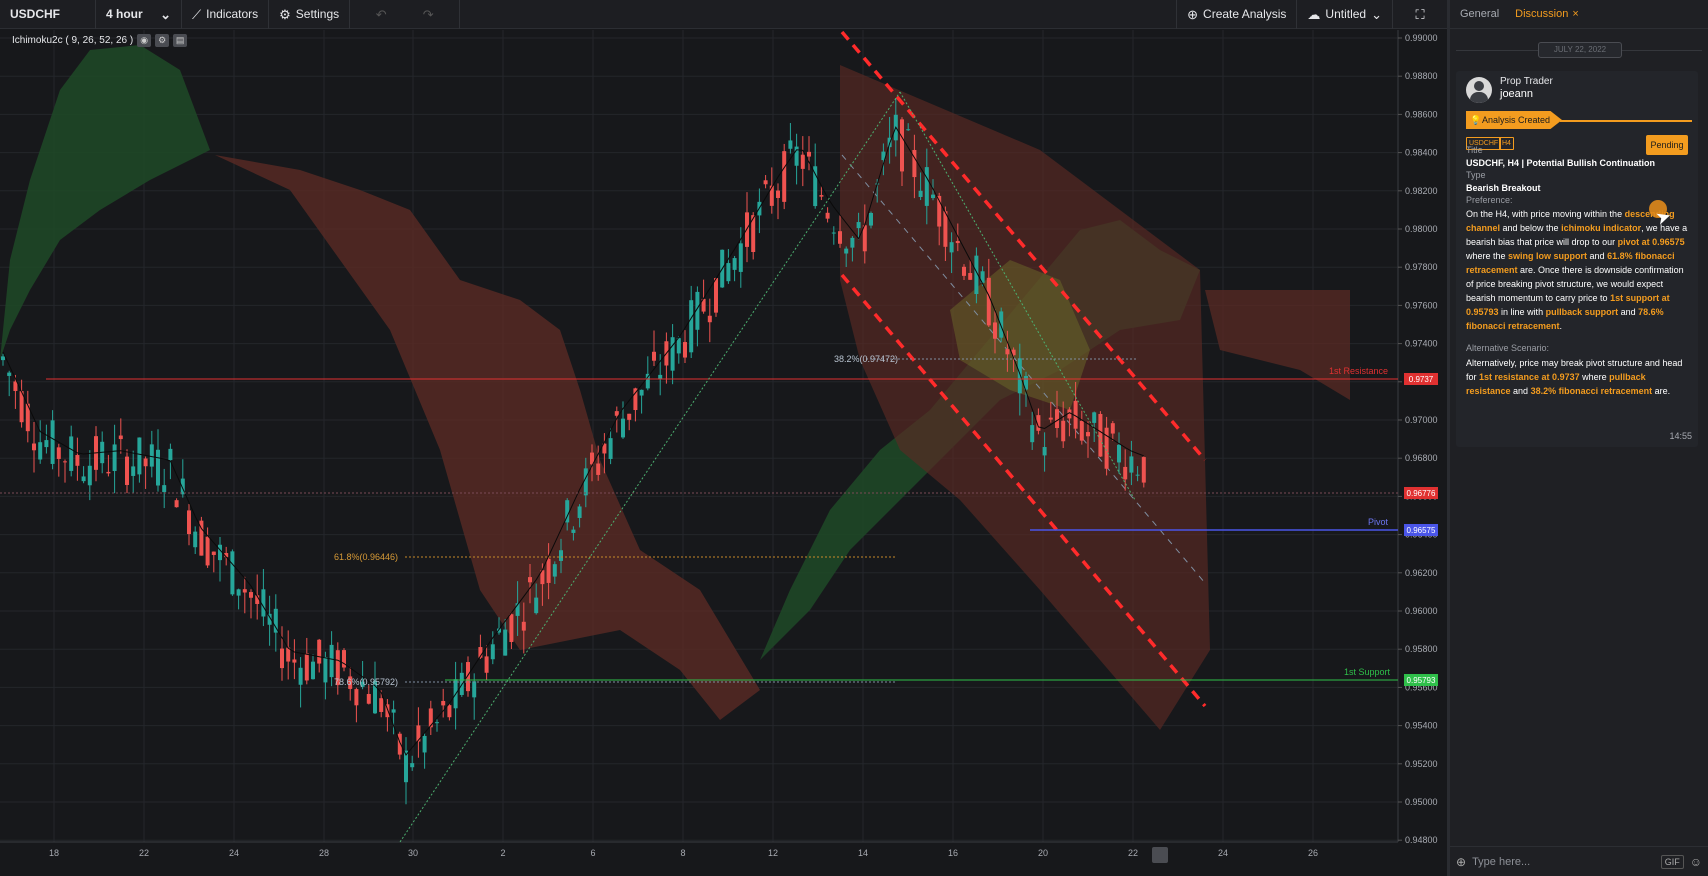 The image size is (1708, 876). I want to click on time-axis: 18 22 24 28 30 2 6 8 12 14 16 20 22 24 26, so click(699, 849).